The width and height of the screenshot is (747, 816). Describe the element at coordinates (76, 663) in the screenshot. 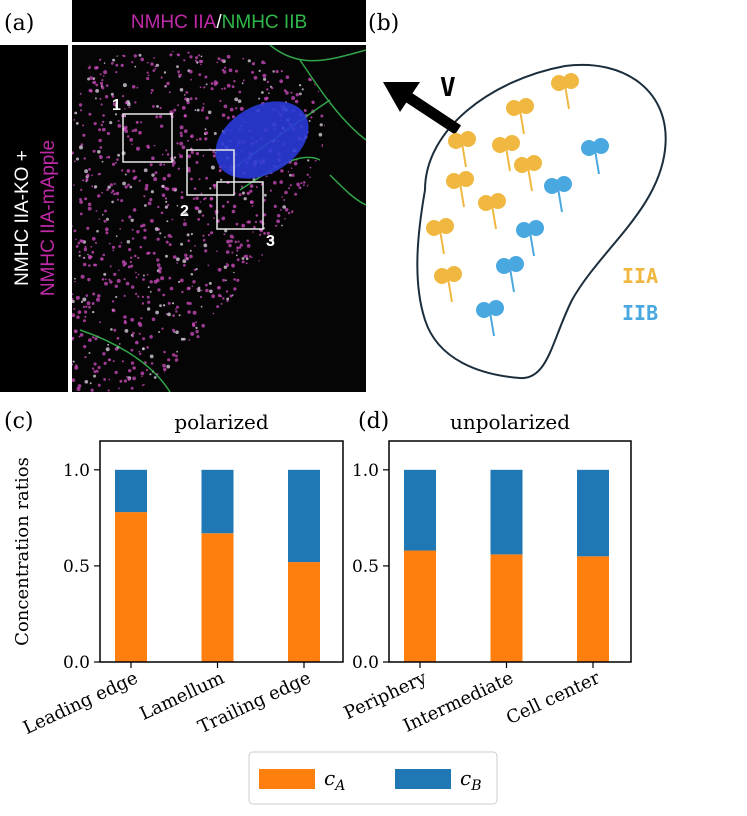

I see `y-tick-label: 0.0` at that location.